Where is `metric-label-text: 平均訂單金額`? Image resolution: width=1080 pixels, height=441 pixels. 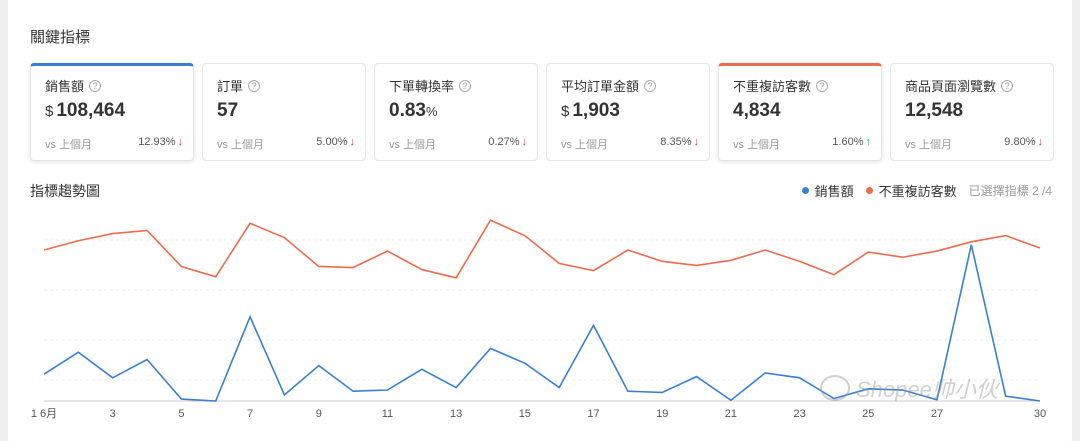 metric-label-text: 平均訂單金額 is located at coordinates (600, 86).